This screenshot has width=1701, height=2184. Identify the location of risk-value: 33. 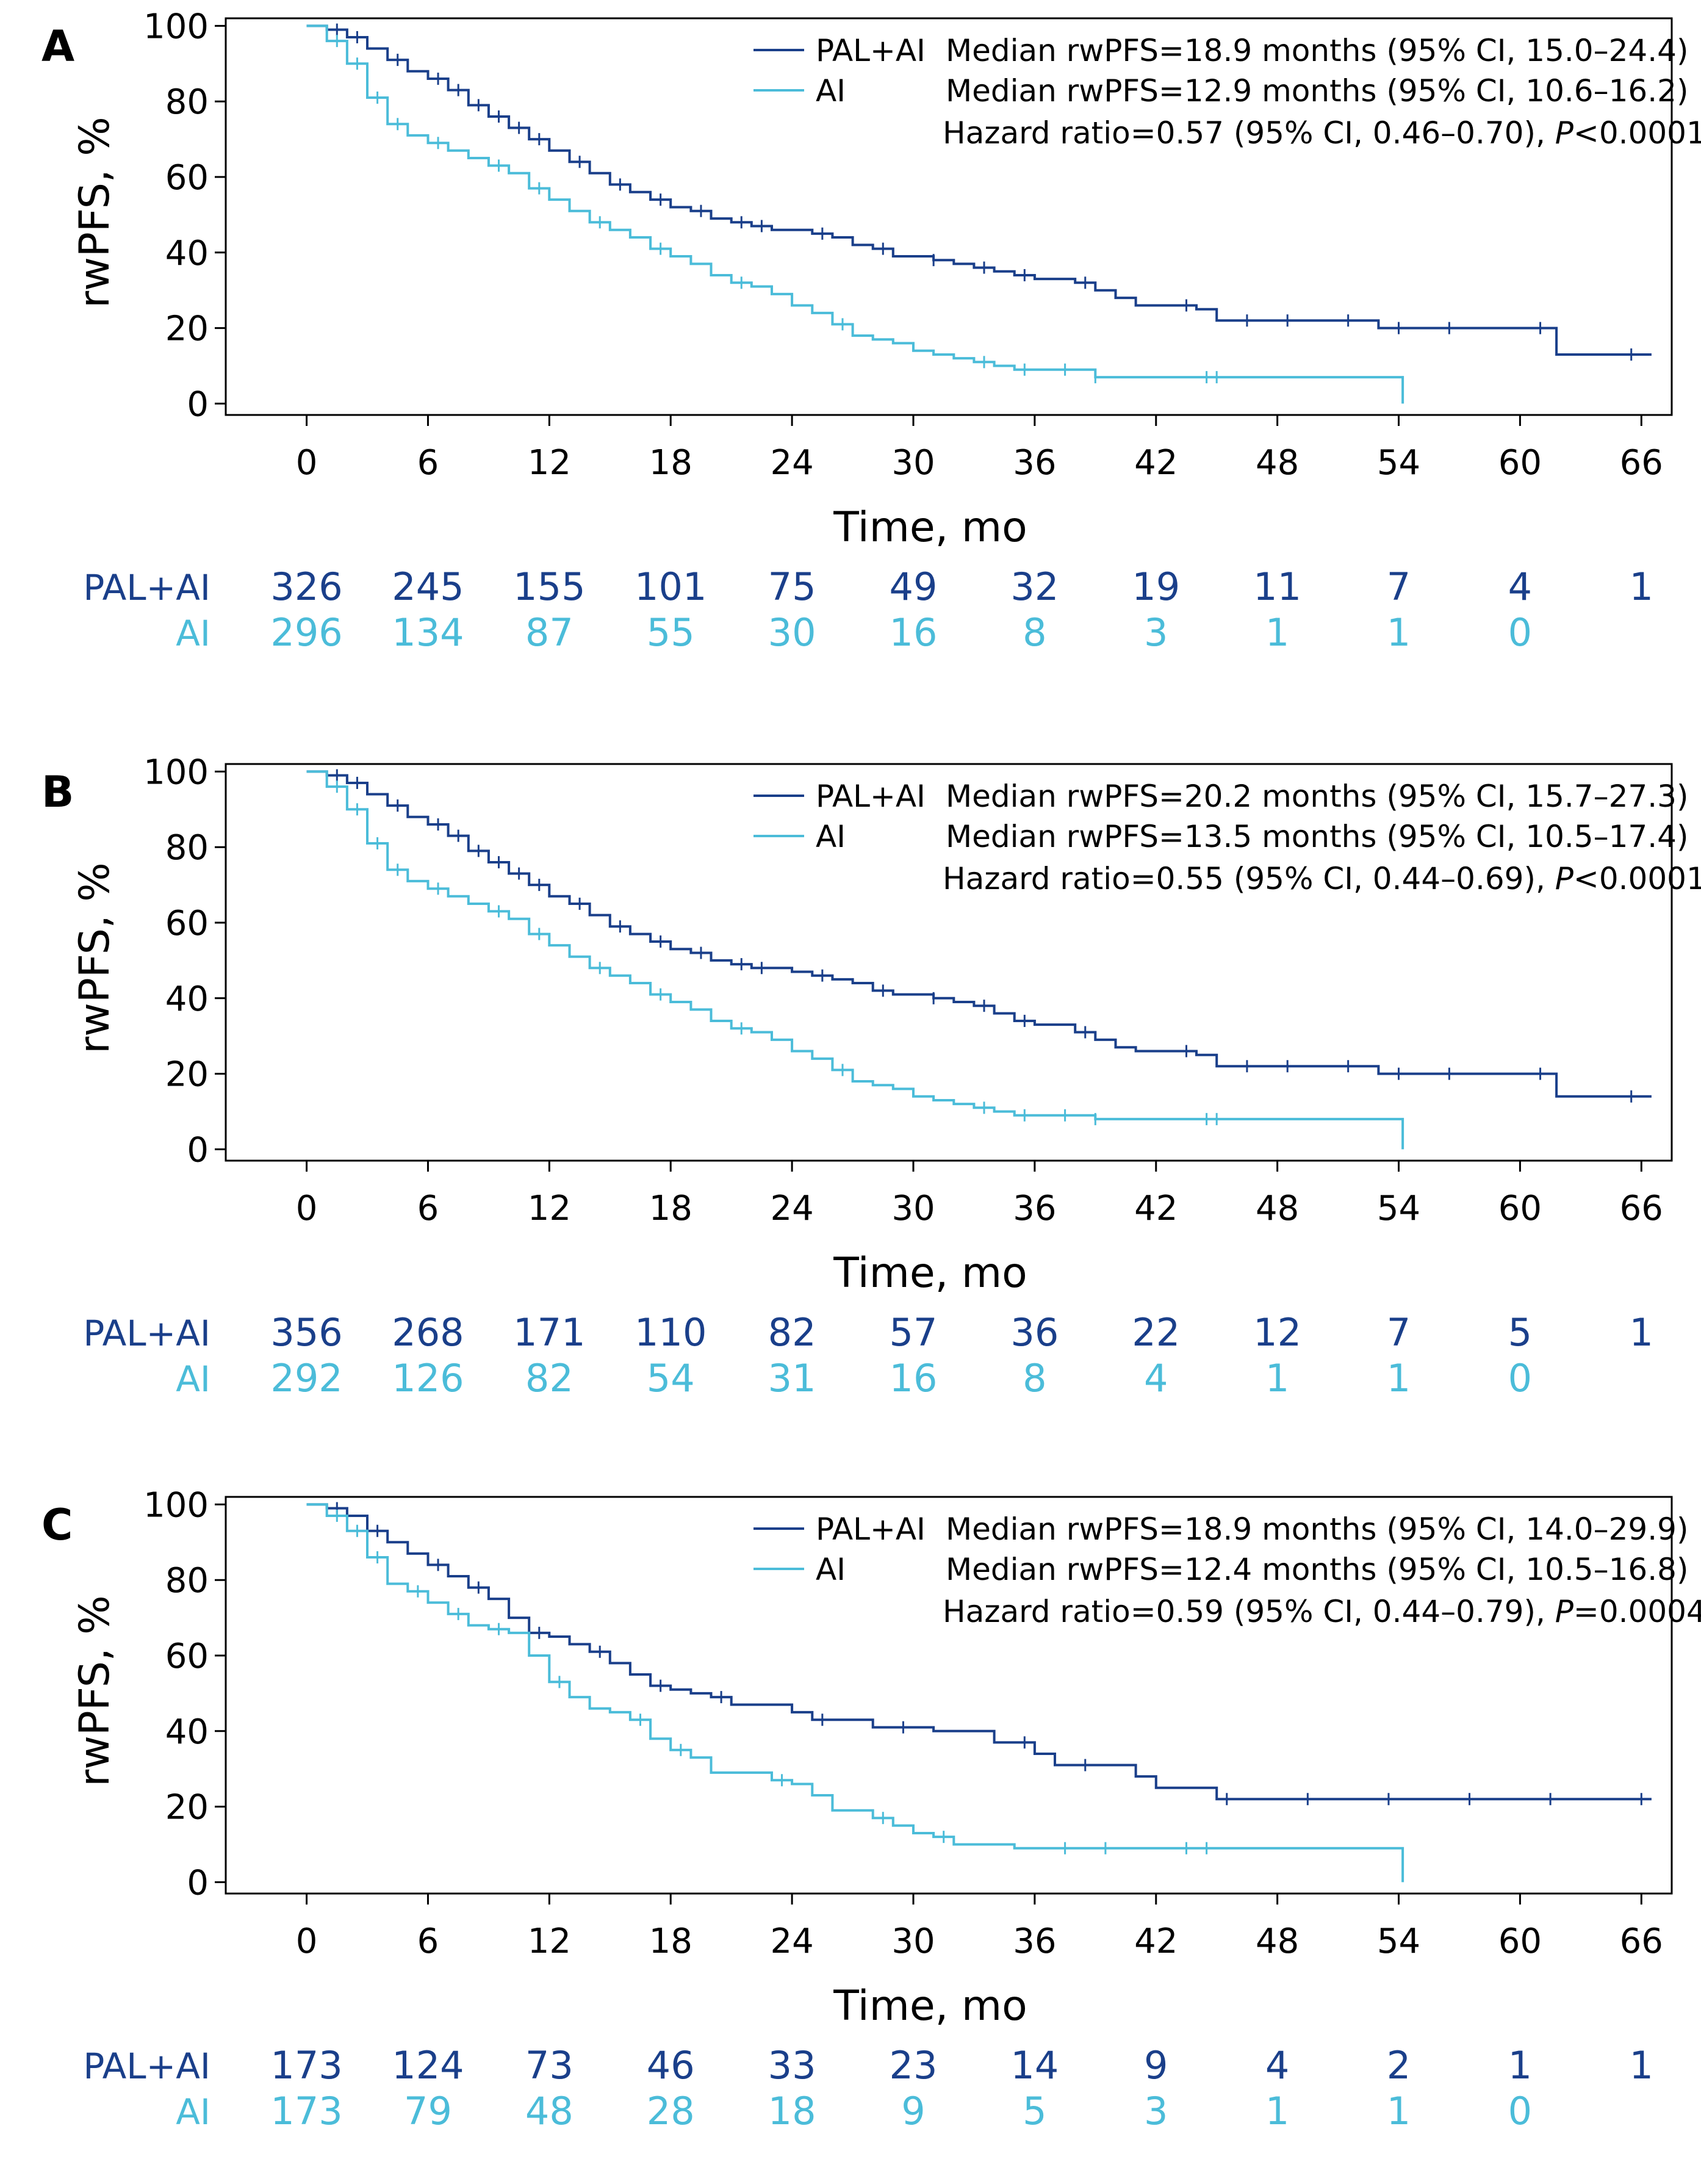
(792, 2065).